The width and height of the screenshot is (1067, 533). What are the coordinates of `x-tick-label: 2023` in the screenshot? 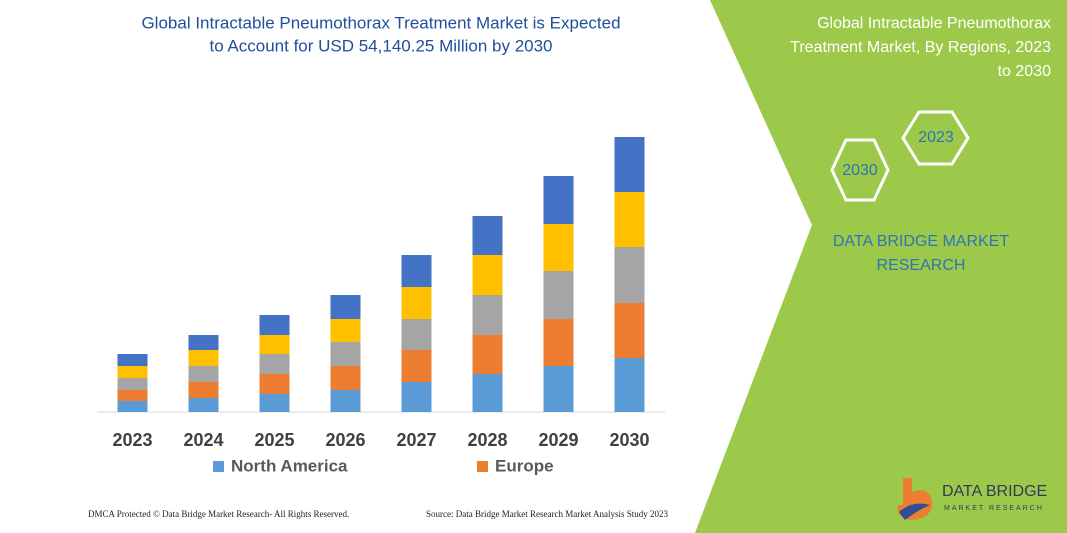 It's located at (132, 440).